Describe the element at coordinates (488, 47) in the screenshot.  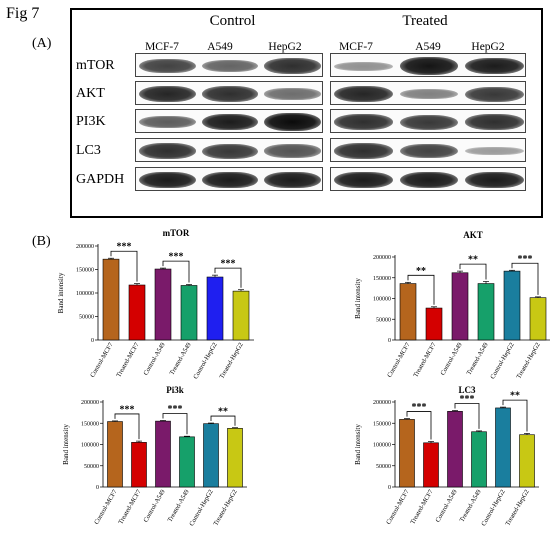
I see `lane-label: HepG2` at that location.